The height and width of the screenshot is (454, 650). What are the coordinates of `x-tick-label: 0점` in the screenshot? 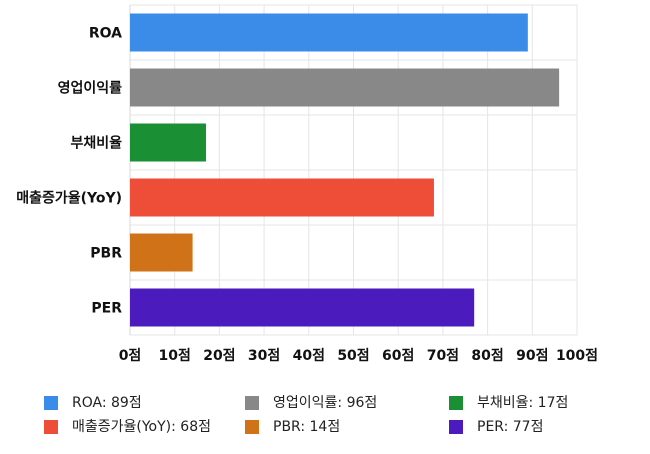 It's located at (130, 355).